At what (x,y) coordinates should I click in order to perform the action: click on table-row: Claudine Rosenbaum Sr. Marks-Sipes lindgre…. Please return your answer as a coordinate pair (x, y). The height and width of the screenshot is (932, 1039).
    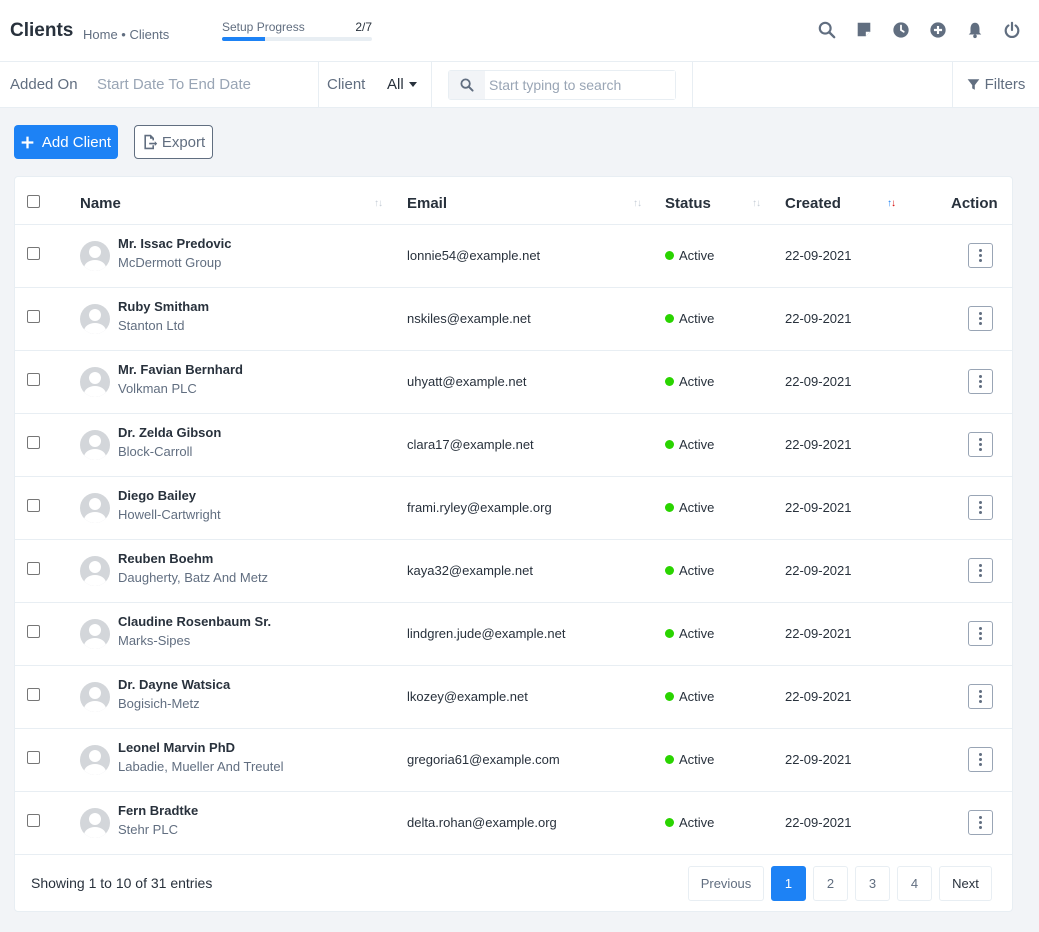
    Looking at the image, I should click on (513, 634).